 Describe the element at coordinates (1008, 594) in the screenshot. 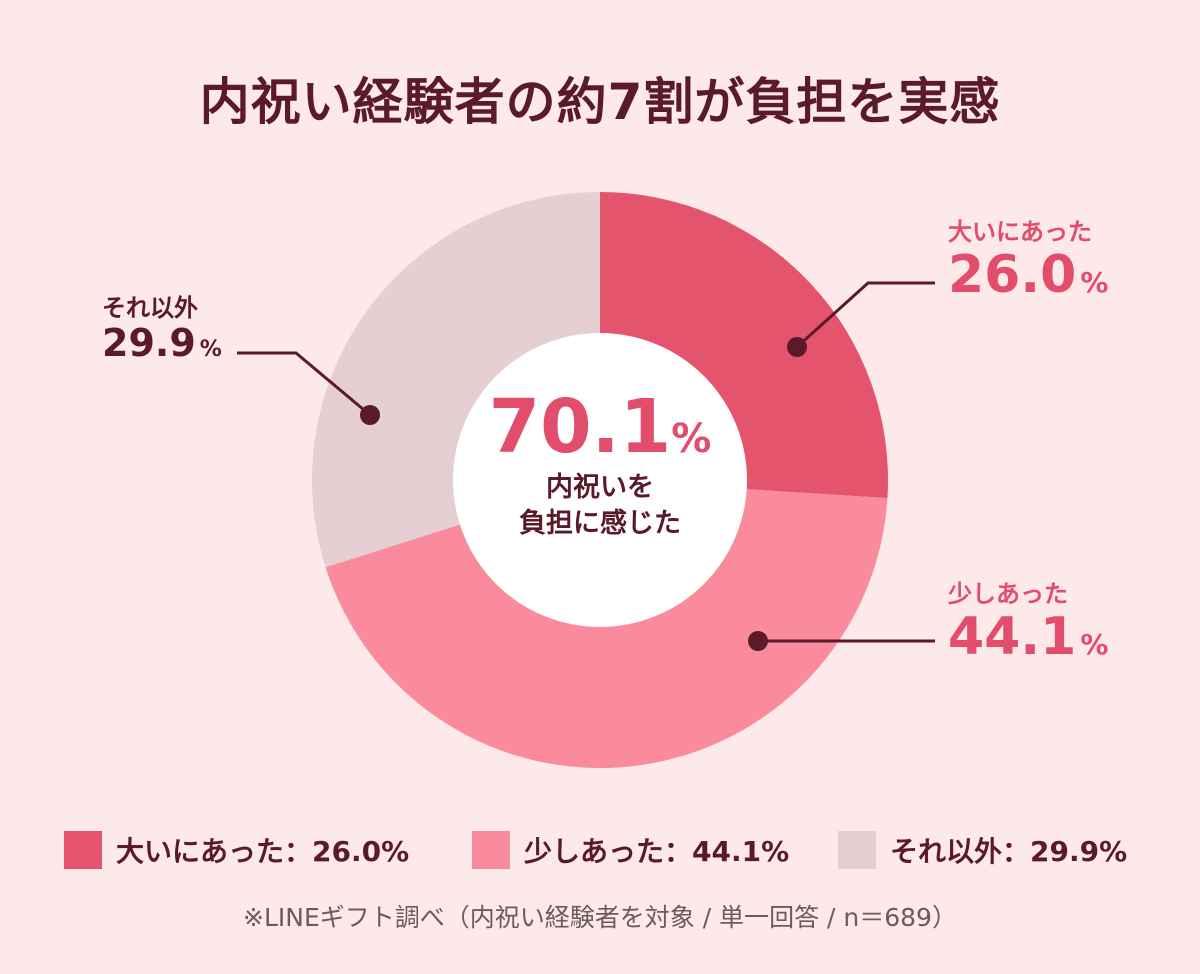

I see `callout-sukoshi-label: 少しあった` at that location.